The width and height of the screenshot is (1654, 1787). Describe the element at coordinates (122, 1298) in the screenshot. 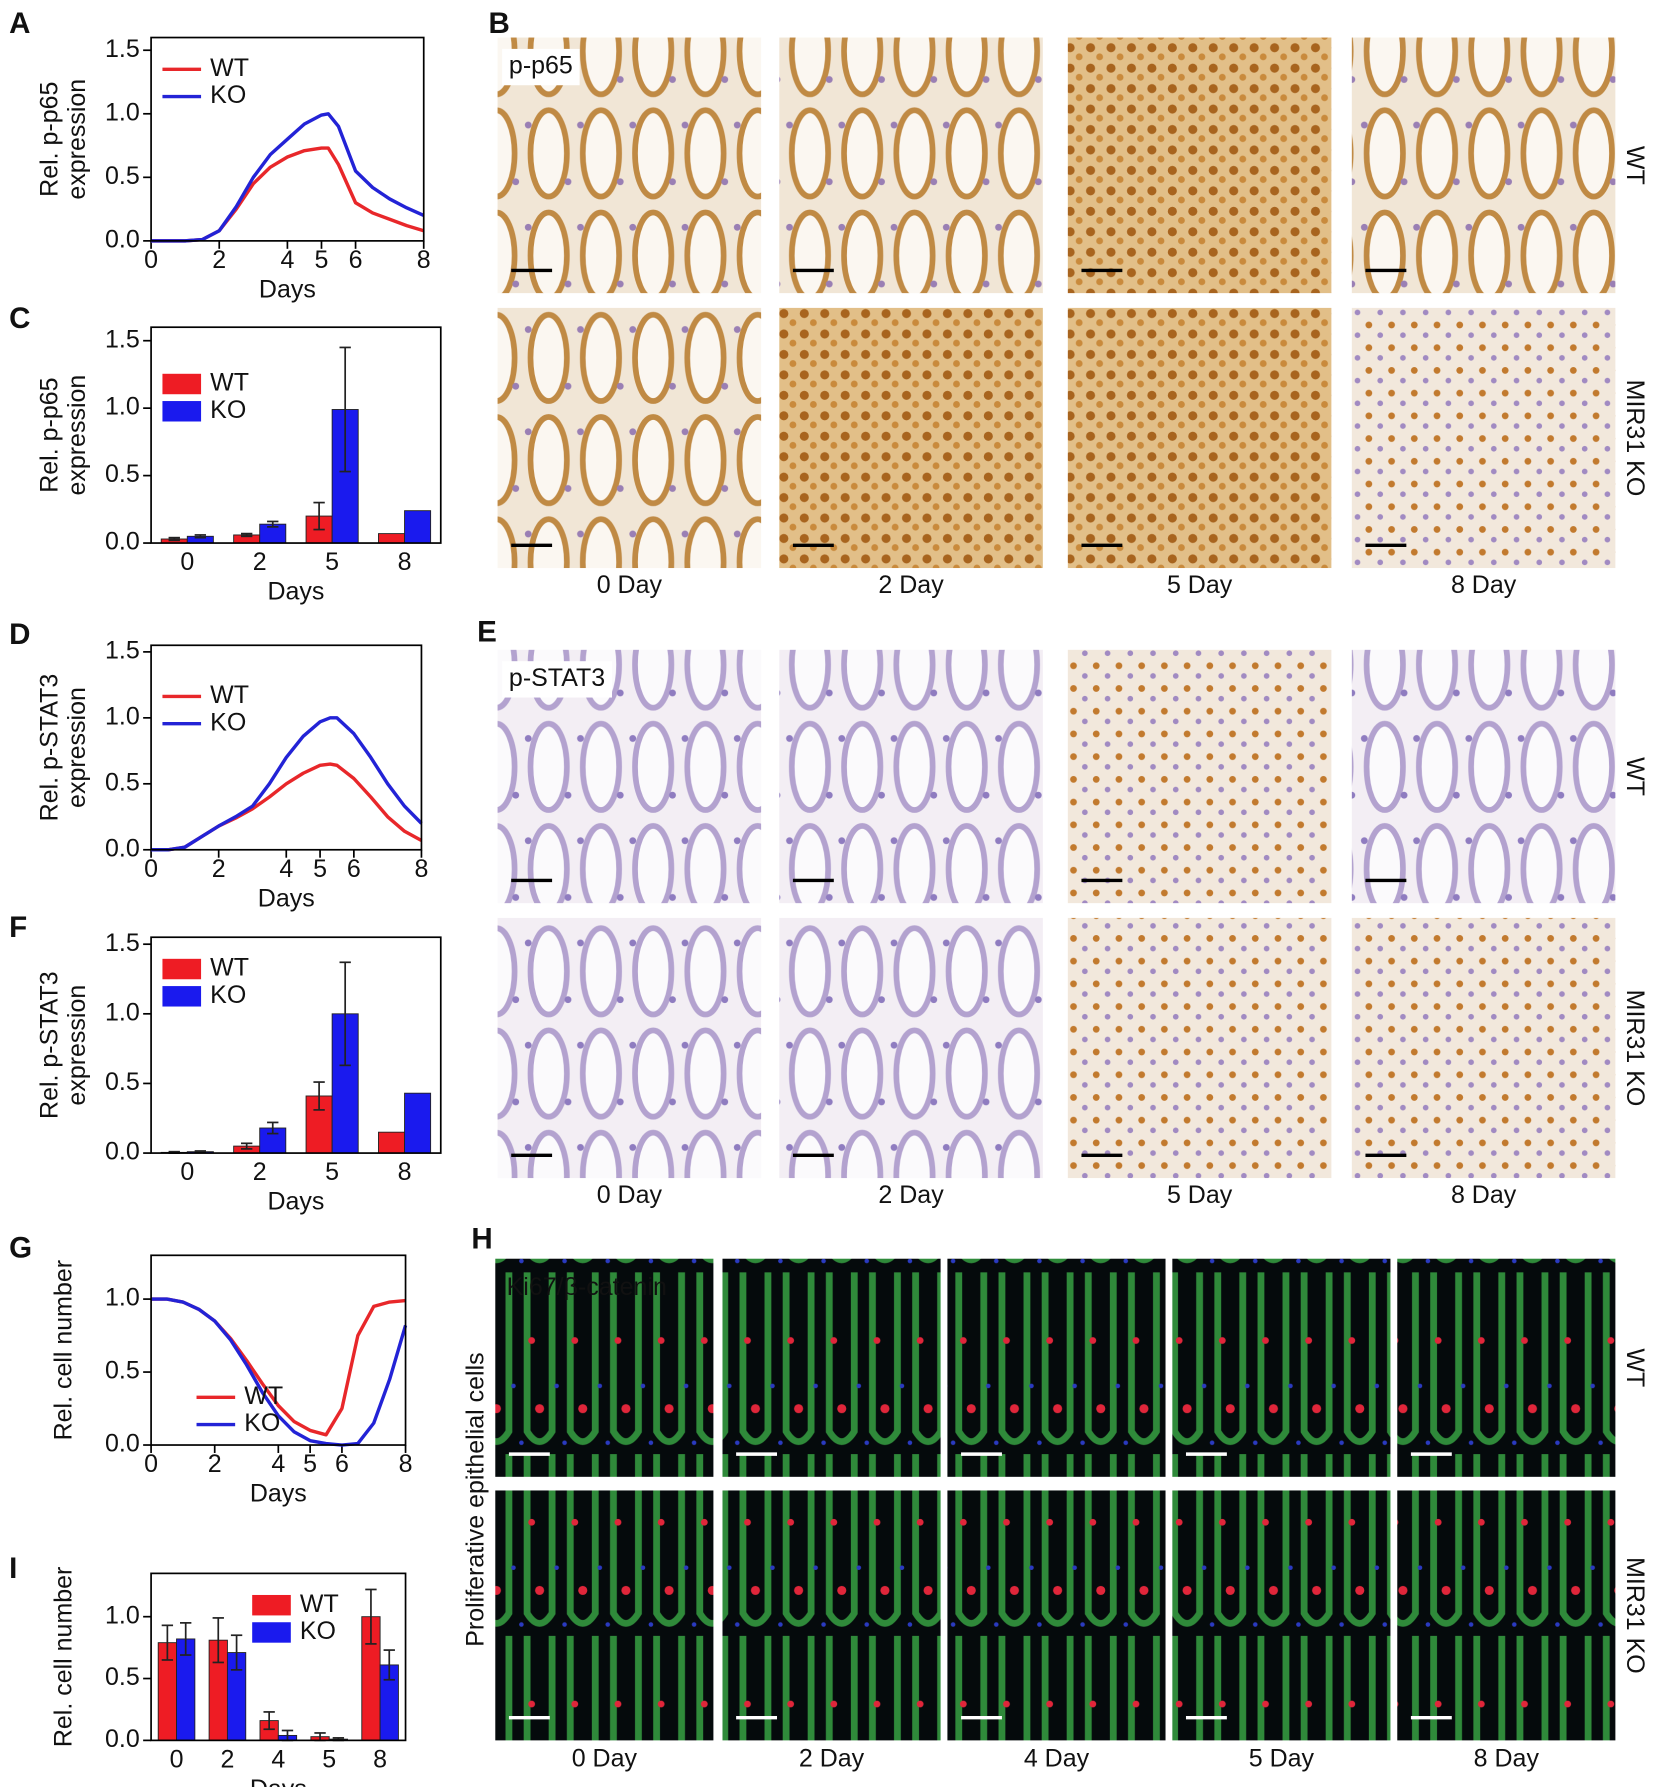

I see `y-tick-label: 1.0` at that location.